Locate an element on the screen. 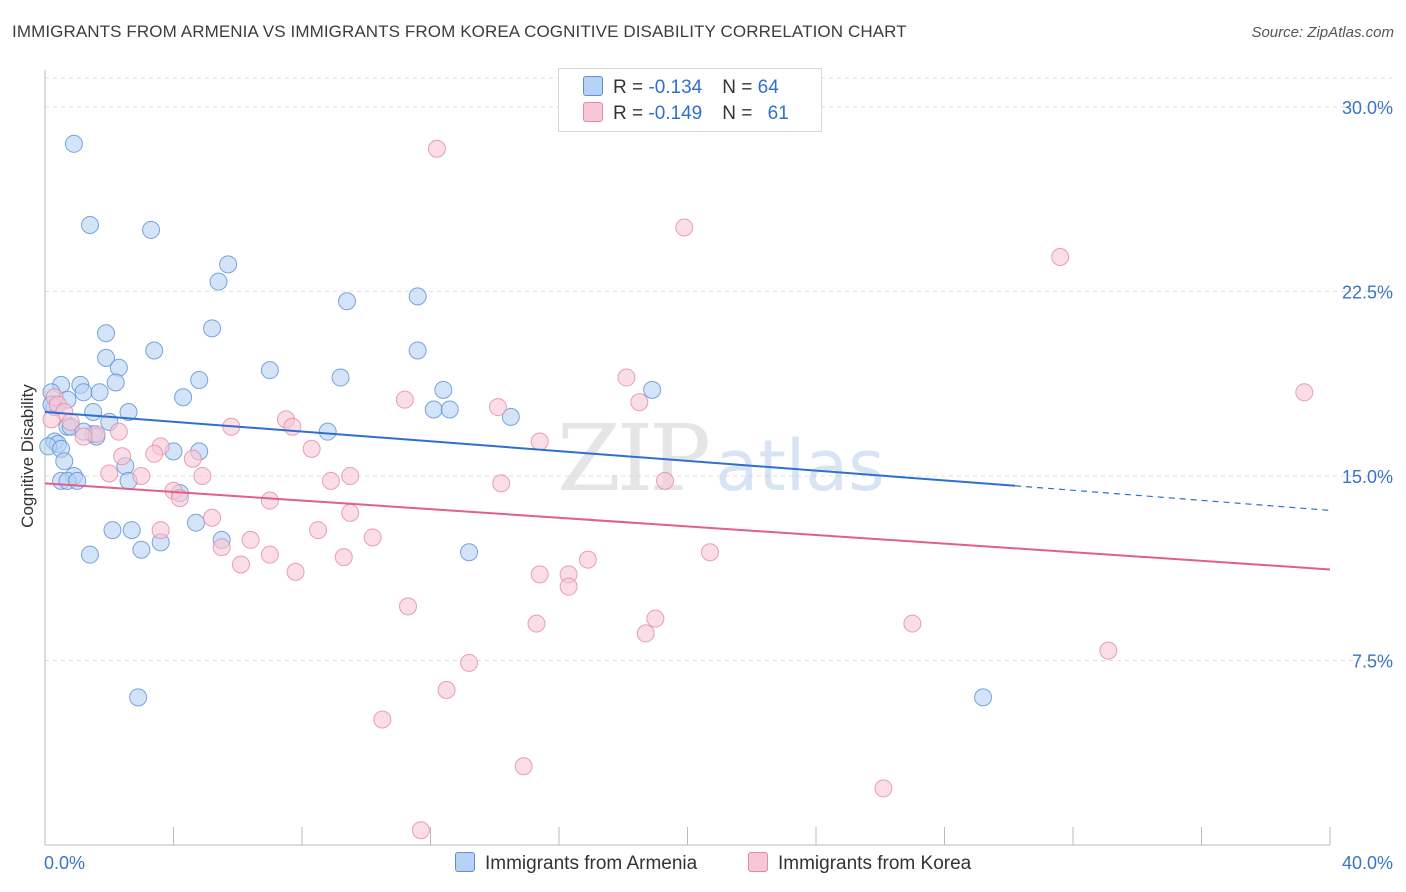 The height and width of the screenshot is (892, 1406). y-axis-label: Cognitive Disability is located at coordinates (27, 456).